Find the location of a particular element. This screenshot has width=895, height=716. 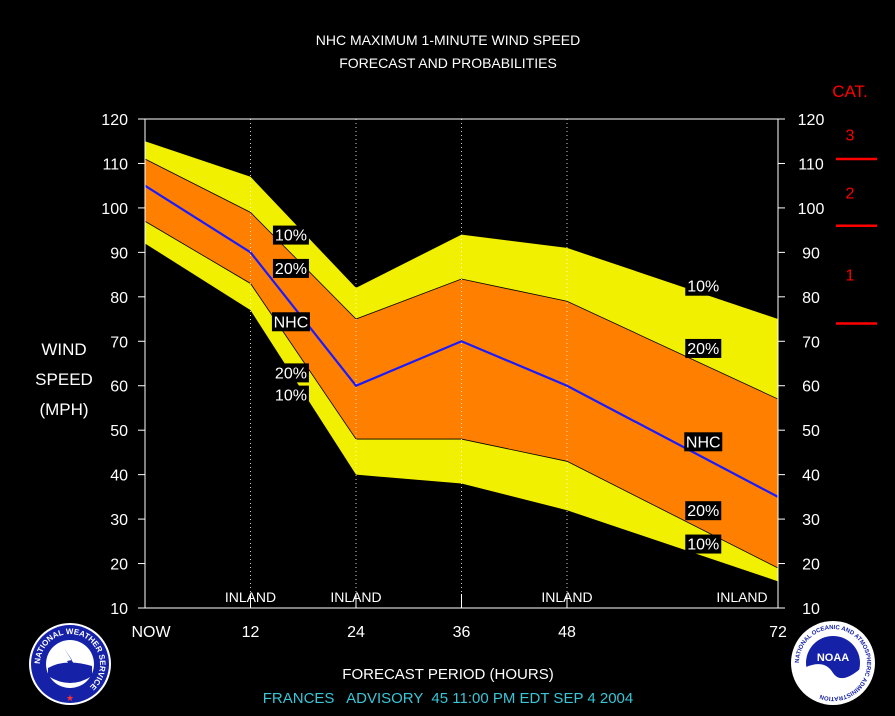

right-y-axis: 10 20 30 40 50 60 70 80 90 100 110 120 is located at coordinates (801, 365).